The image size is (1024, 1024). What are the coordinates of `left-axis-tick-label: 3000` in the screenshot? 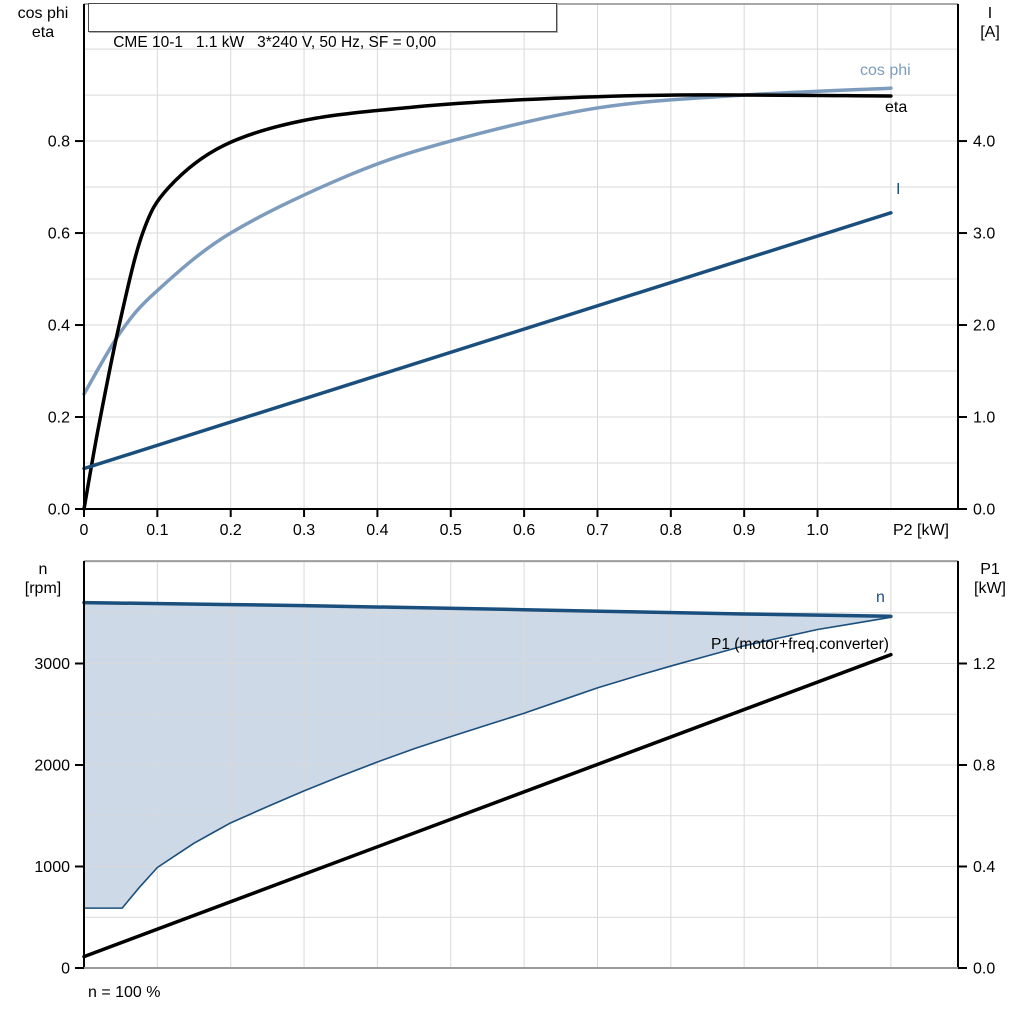 It's located at (52, 664).